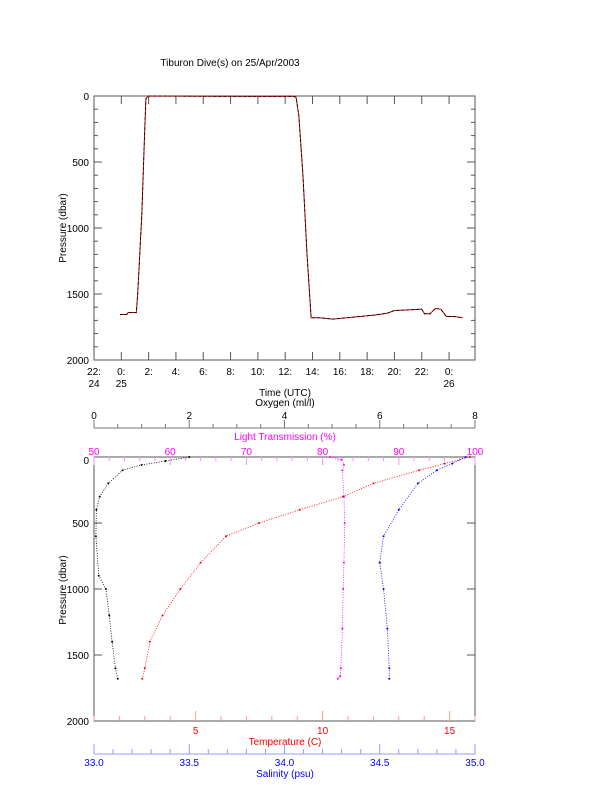 The height and width of the screenshot is (785, 612). I want to click on temp-tick-label: 10, so click(323, 731).